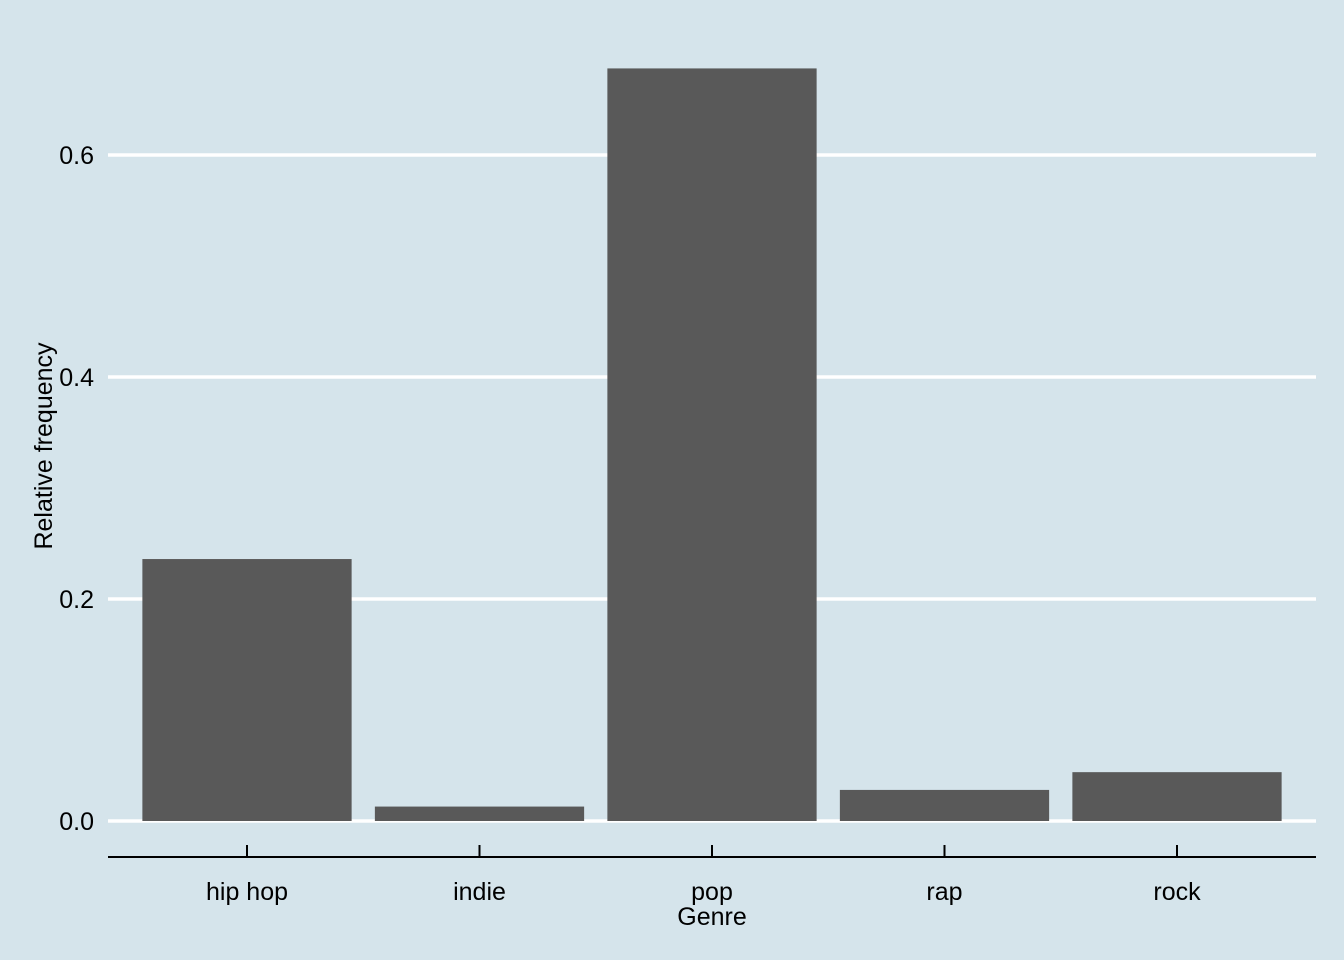  I want to click on x-tick-label: rap, so click(944, 892).